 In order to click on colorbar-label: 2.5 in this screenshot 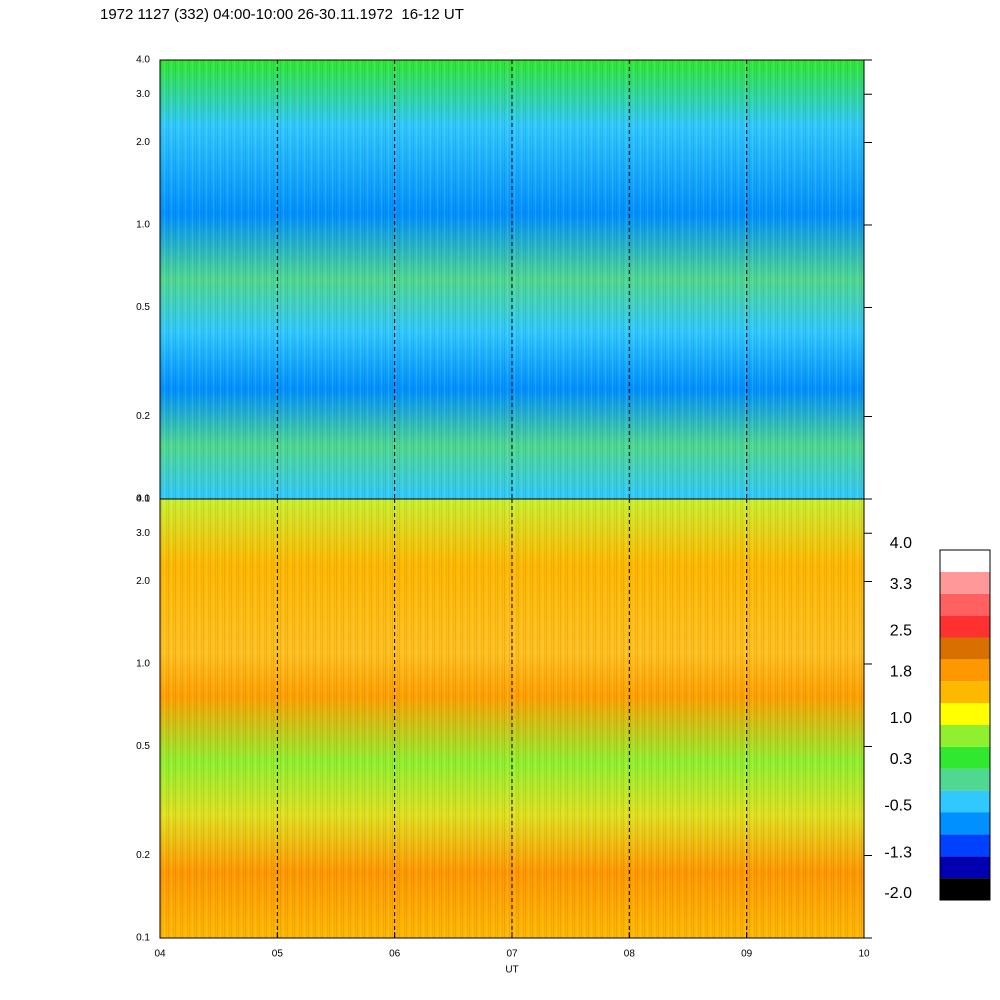, I will do `click(901, 631)`.